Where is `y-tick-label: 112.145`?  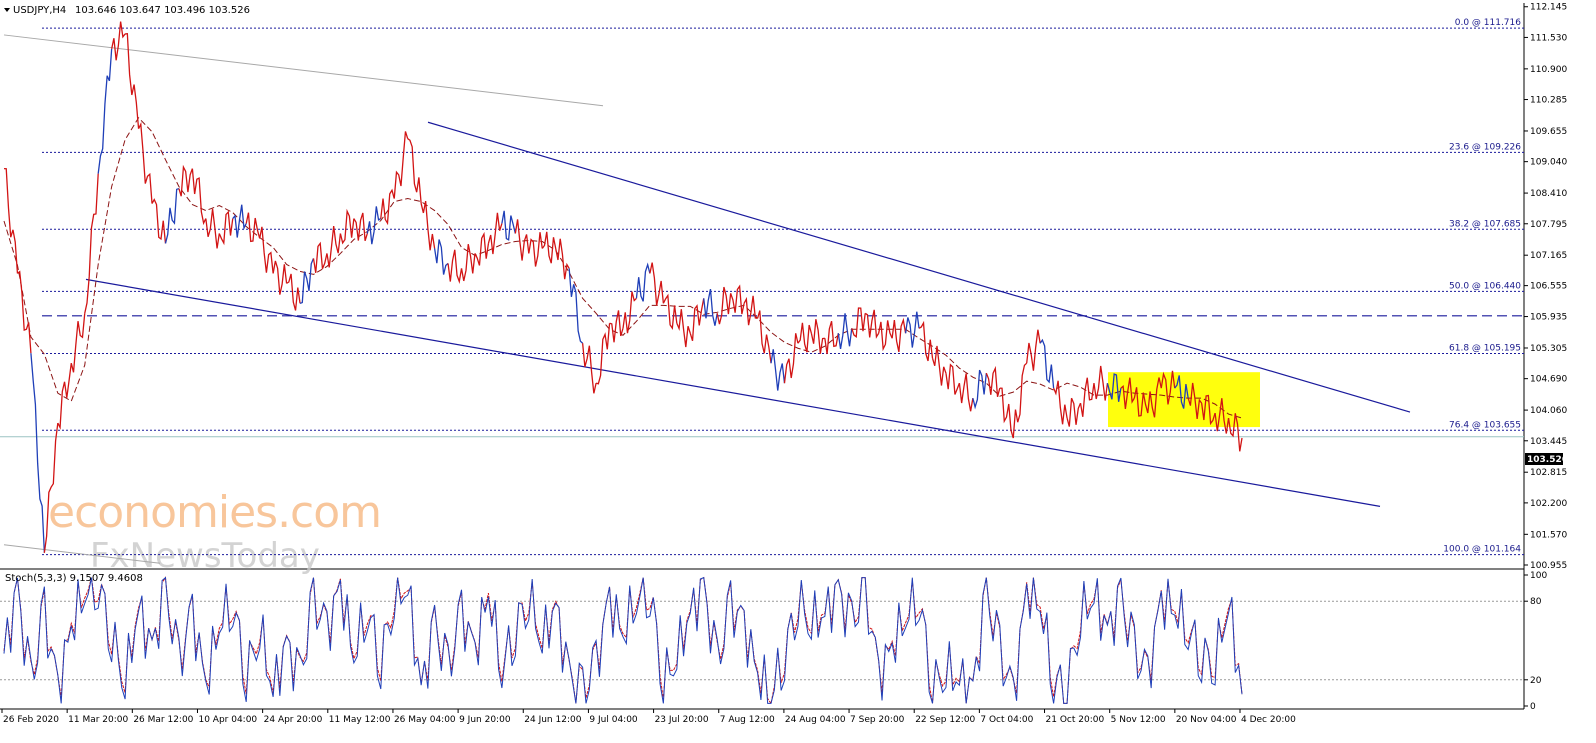 y-tick-label: 112.145 is located at coordinates (1548, 8).